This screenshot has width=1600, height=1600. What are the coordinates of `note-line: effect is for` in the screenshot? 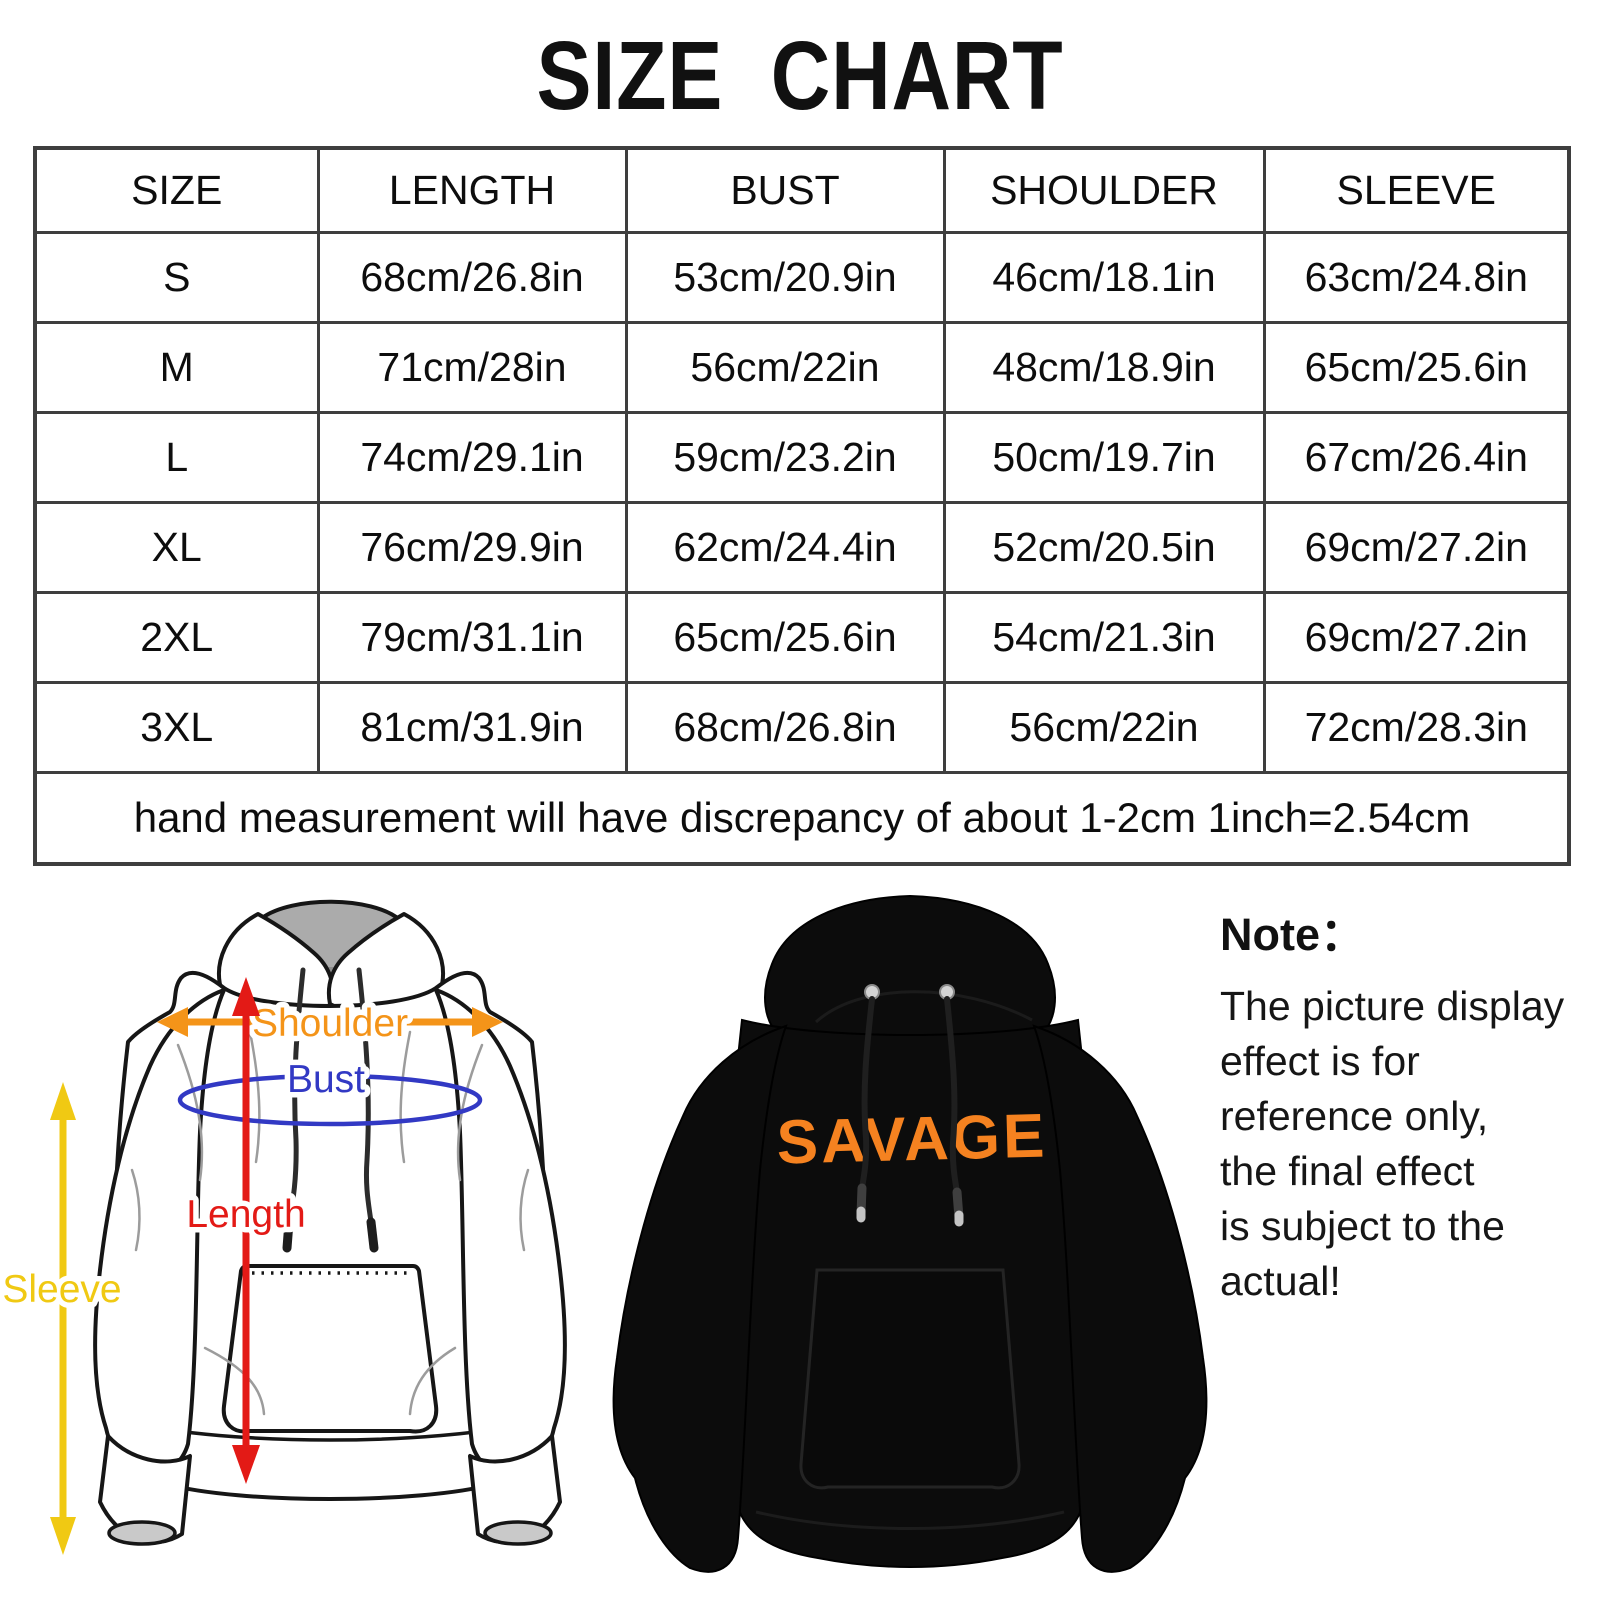 It's located at (1320, 1061).